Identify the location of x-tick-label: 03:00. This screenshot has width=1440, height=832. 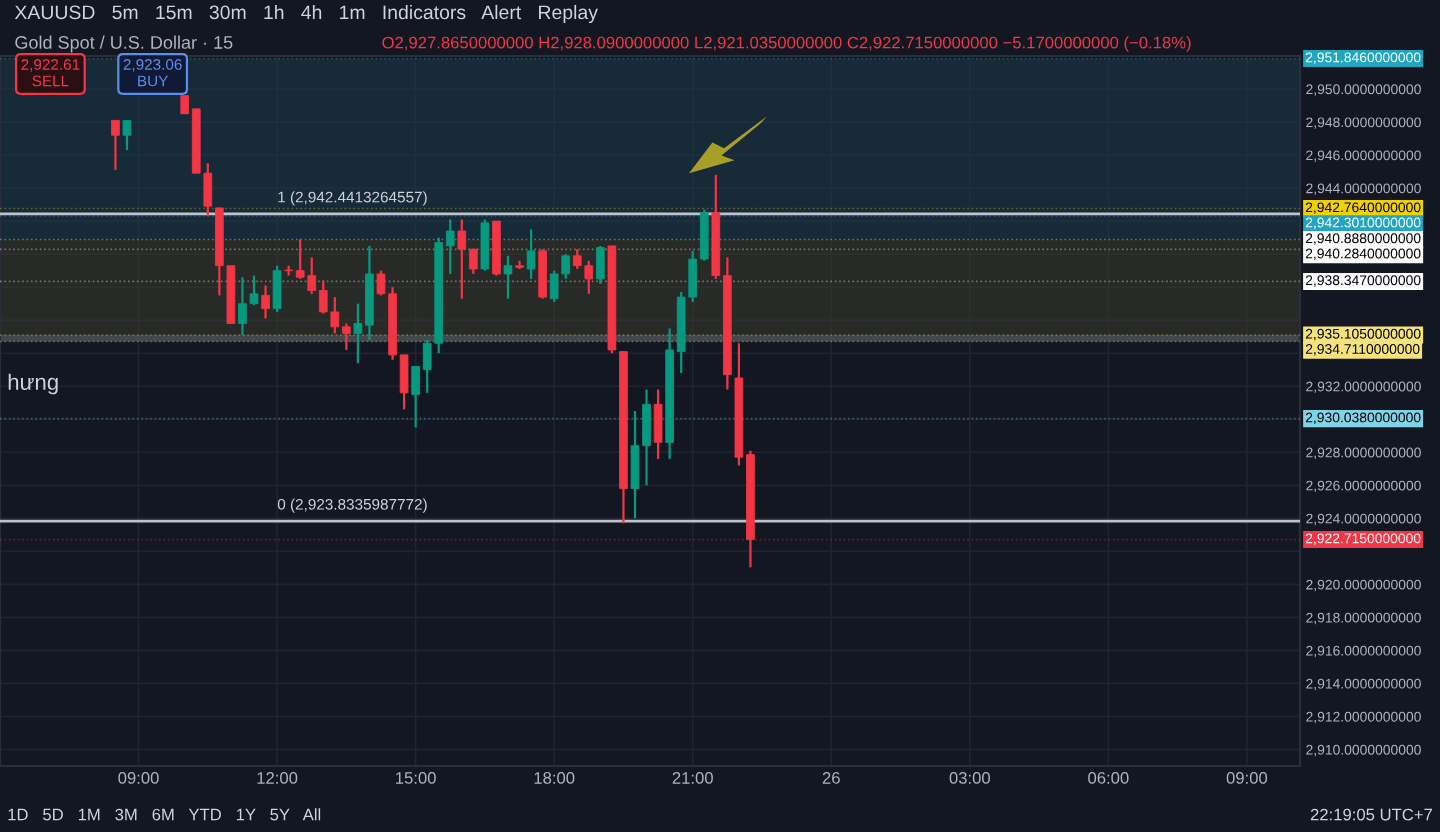
(970, 778).